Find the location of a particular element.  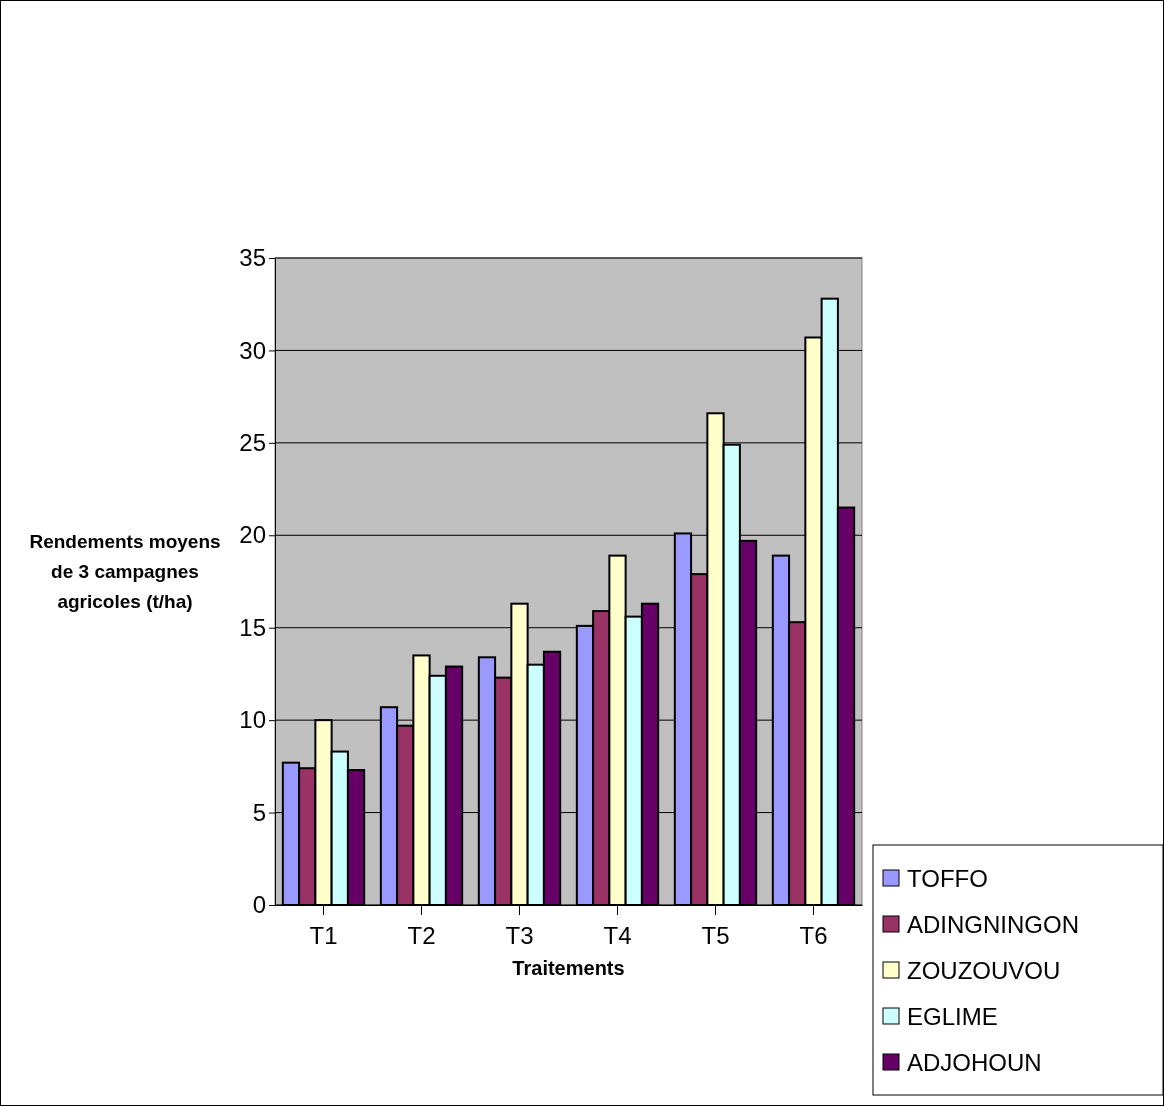

legend-label: TOFFO is located at coordinates (947, 878).